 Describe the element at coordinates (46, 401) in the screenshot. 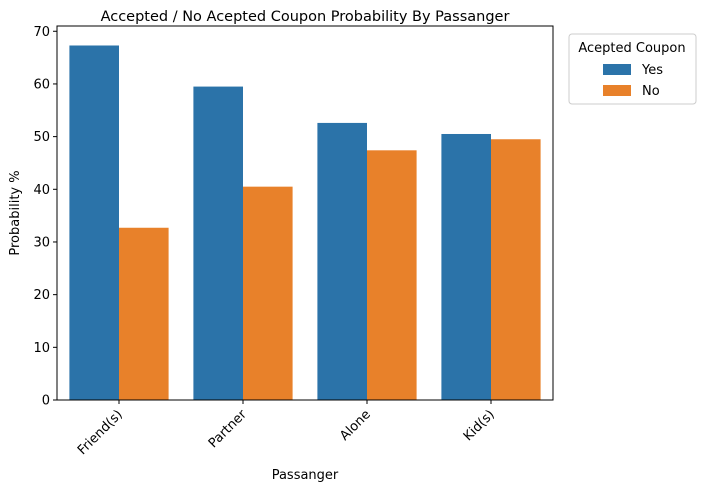

I see `y-tick-label: 0` at that location.